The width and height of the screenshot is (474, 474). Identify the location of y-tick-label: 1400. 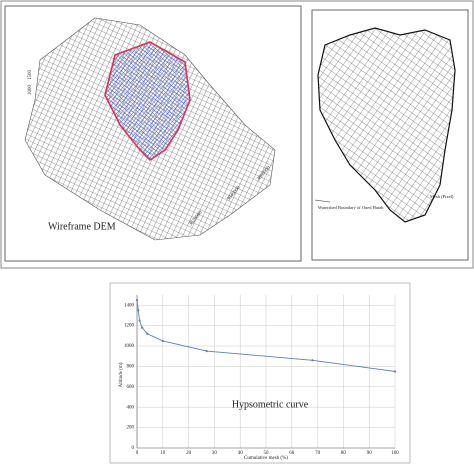
(129, 305).